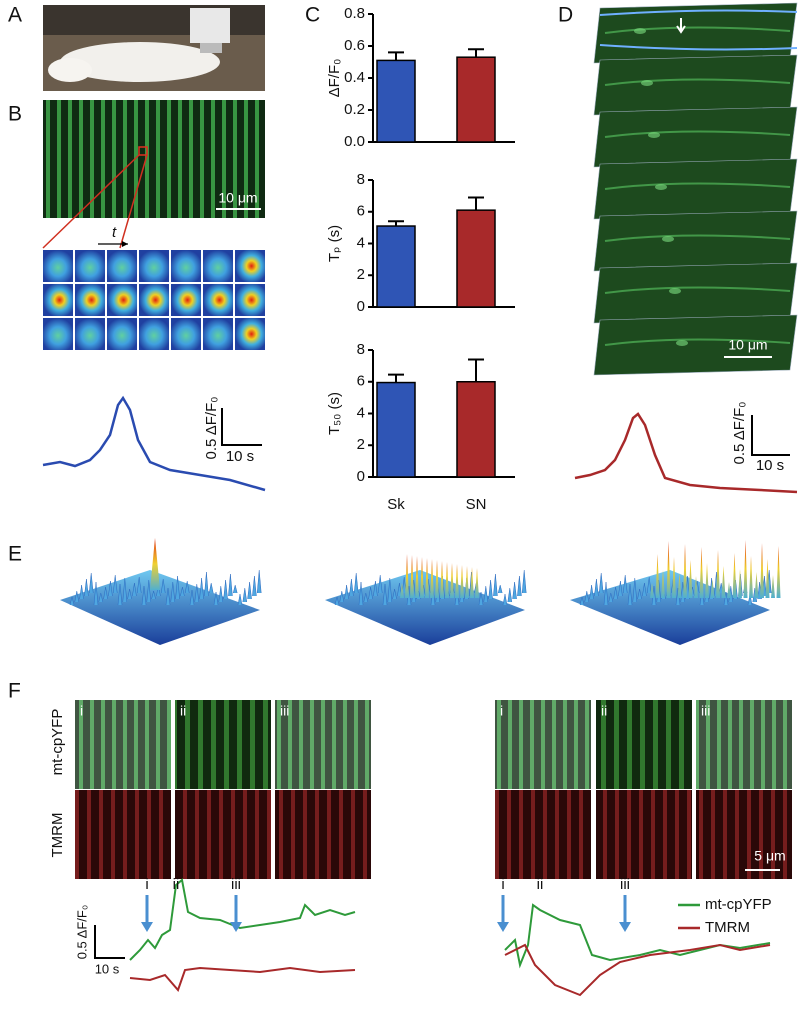 The width and height of the screenshot is (800, 1024). What do you see at coordinates (57, 835) in the screenshot?
I see `row-label: TMRM` at bounding box center [57, 835].